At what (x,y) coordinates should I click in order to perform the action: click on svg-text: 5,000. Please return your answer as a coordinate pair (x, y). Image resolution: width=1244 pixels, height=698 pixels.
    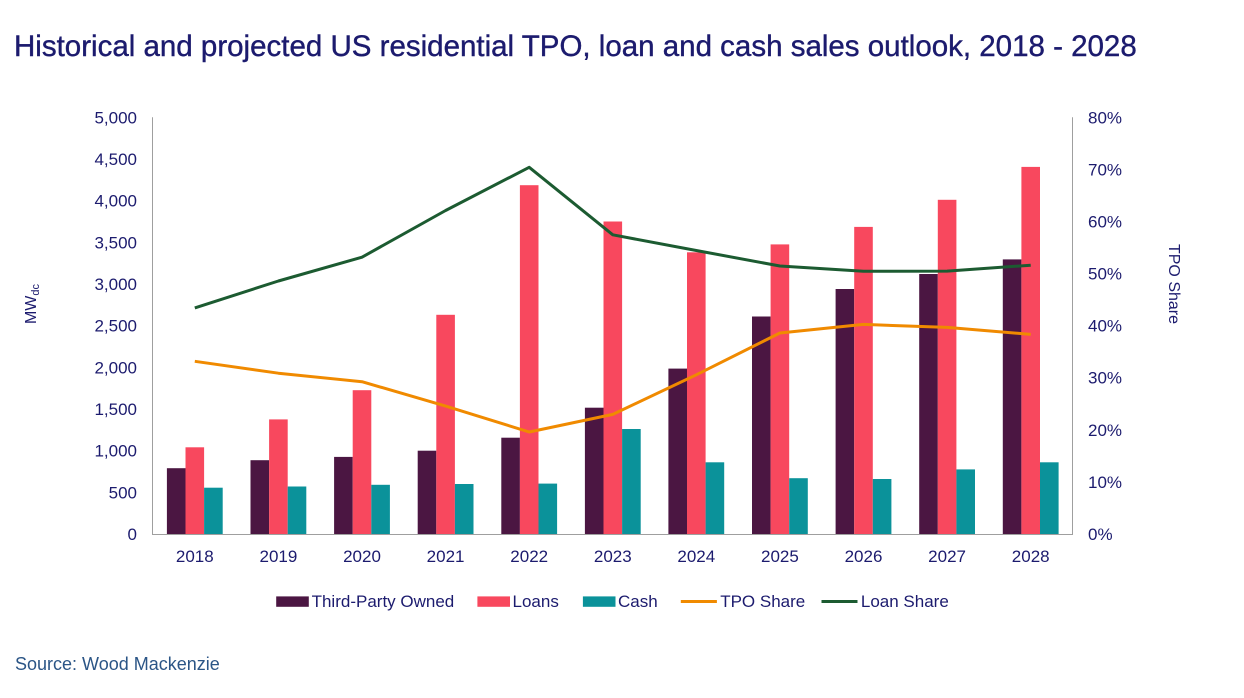
    Looking at the image, I should click on (115, 117).